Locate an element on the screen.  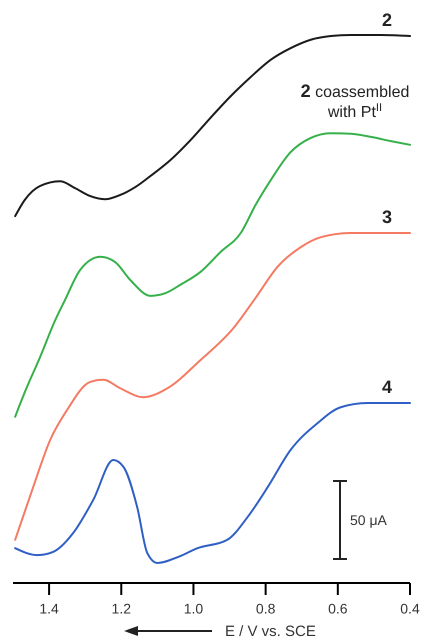
x-axis-title: E / V vs. SCE is located at coordinates (270, 631).